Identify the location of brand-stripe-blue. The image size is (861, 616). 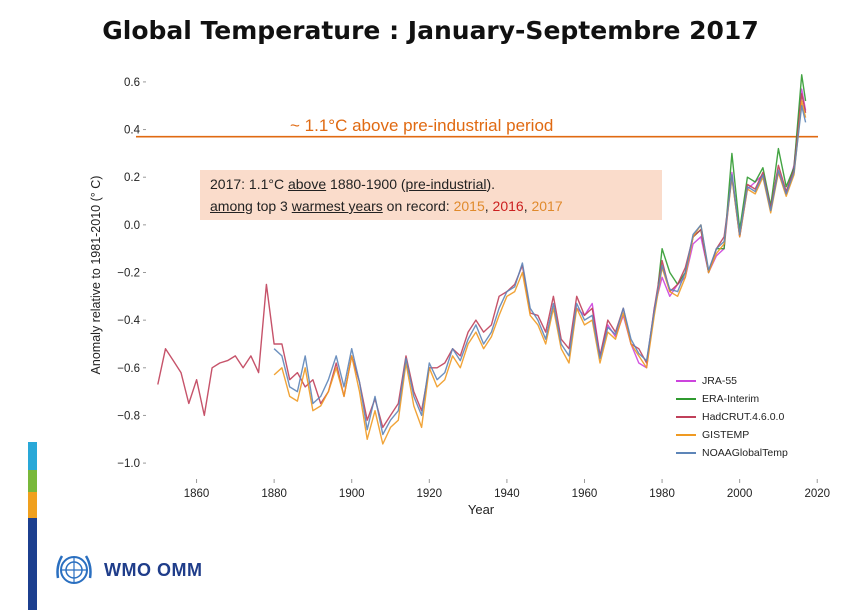
(32, 456).